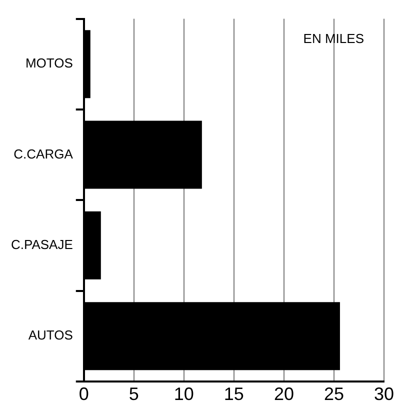 The width and height of the screenshot is (405, 417). I want to click on x-tick-label: 25, so click(334, 394).